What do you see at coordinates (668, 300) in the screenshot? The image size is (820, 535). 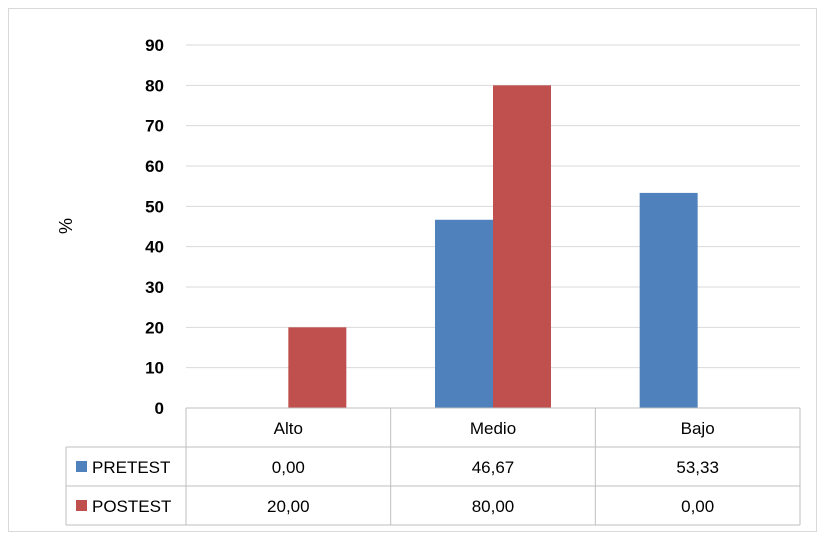 I see `bar-pretest-bajo` at bounding box center [668, 300].